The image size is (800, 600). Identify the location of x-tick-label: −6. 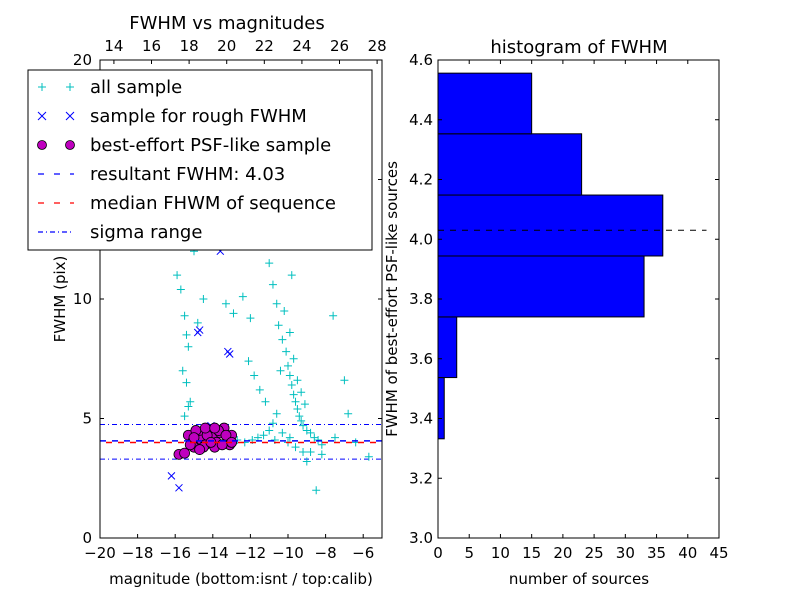
(363, 553).